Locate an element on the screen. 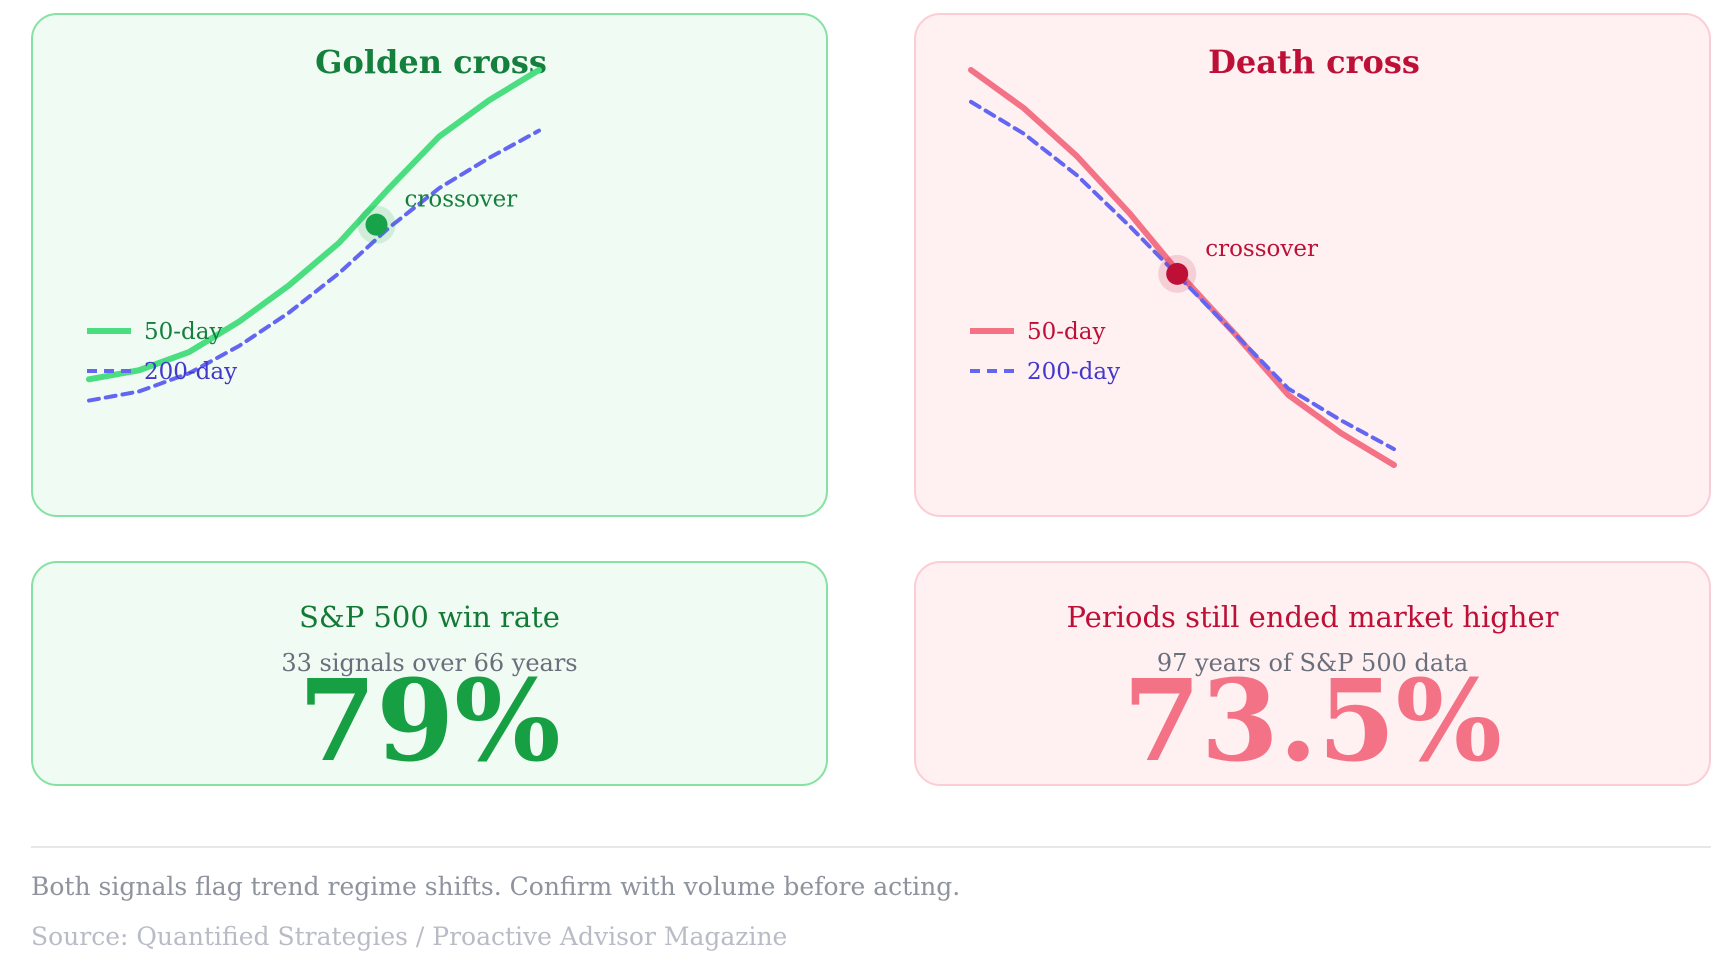 Image resolution: width=1726 pixels, height=954 pixels. footer-divider is located at coordinates (871, 847).